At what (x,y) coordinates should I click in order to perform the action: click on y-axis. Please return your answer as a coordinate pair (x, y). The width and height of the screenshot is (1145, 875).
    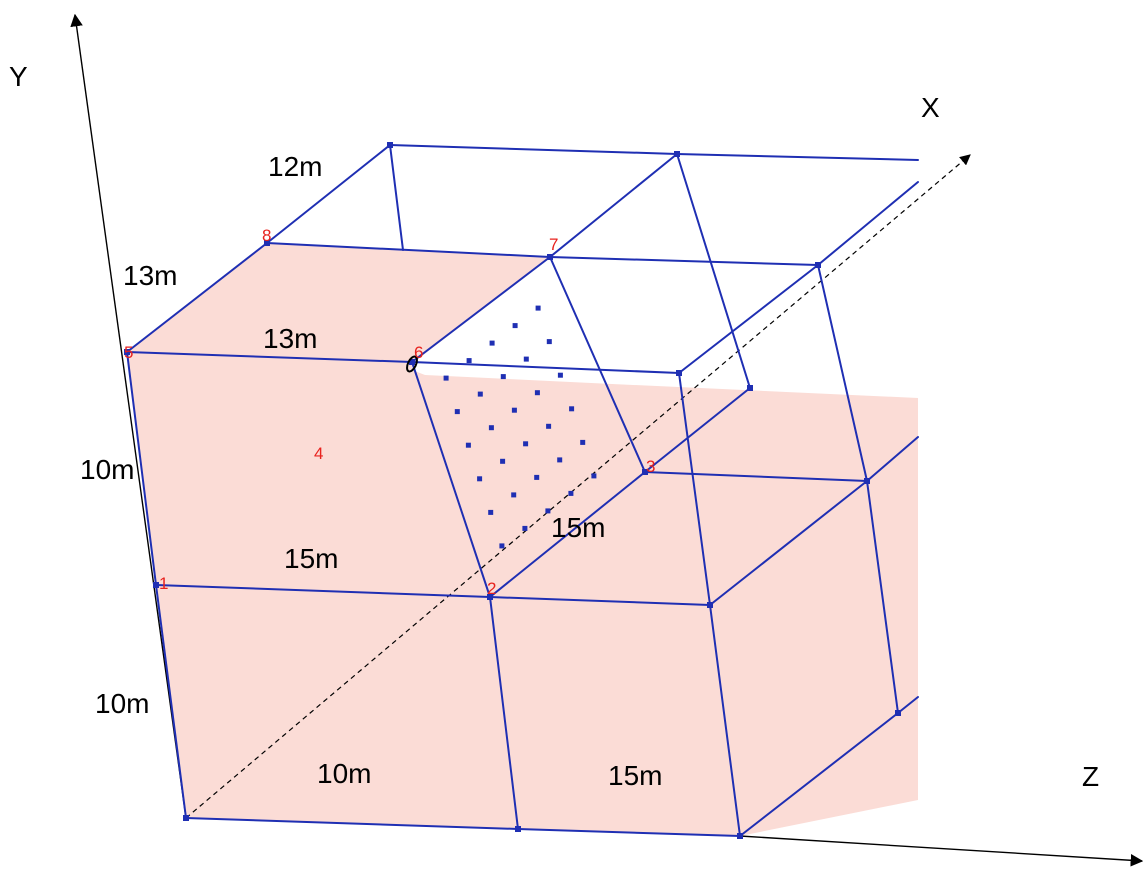
    Looking at the image, I should click on (128, 416).